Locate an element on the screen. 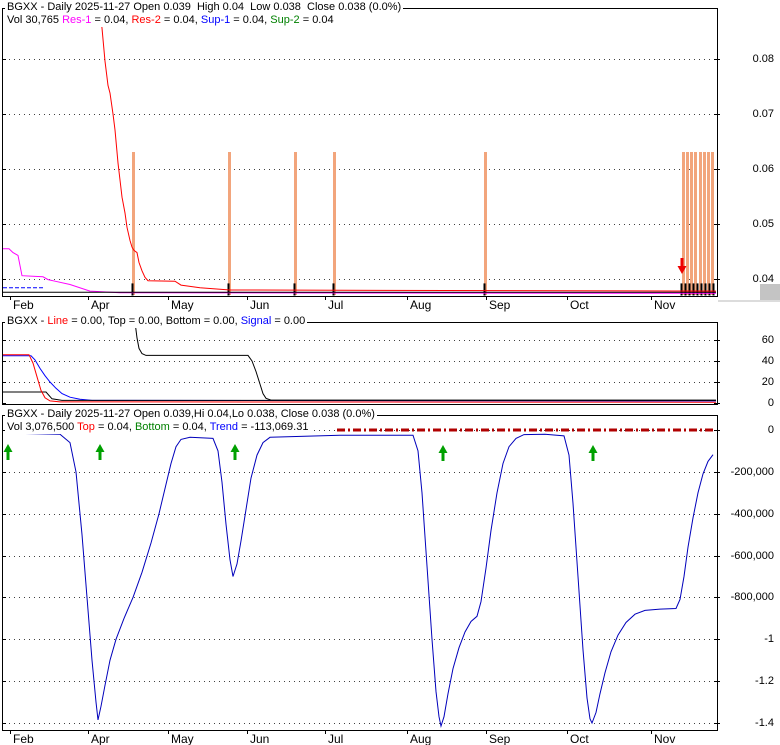  header-text-part: Line is located at coordinates (58, 321).